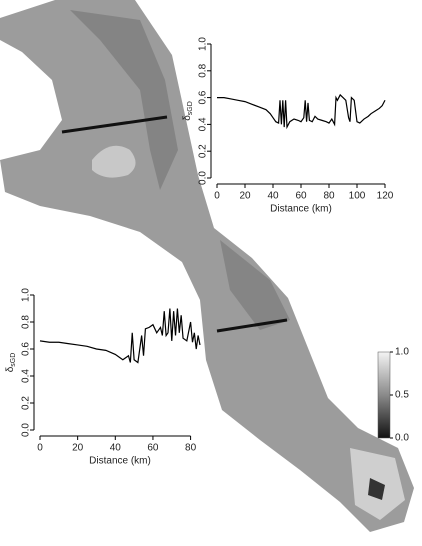 Image resolution: width=422 pixels, height=546 pixels. Describe the element at coordinates (402, 395) in the screenshot. I see `colorbar-tick-label: 0.5` at that location.